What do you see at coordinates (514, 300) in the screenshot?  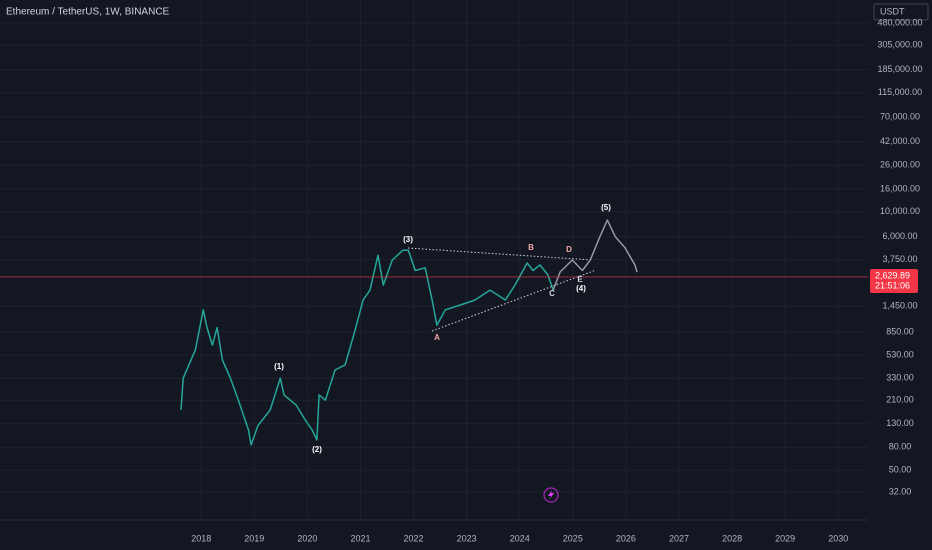 I see `trendline-lower` at bounding box center [514, 300].